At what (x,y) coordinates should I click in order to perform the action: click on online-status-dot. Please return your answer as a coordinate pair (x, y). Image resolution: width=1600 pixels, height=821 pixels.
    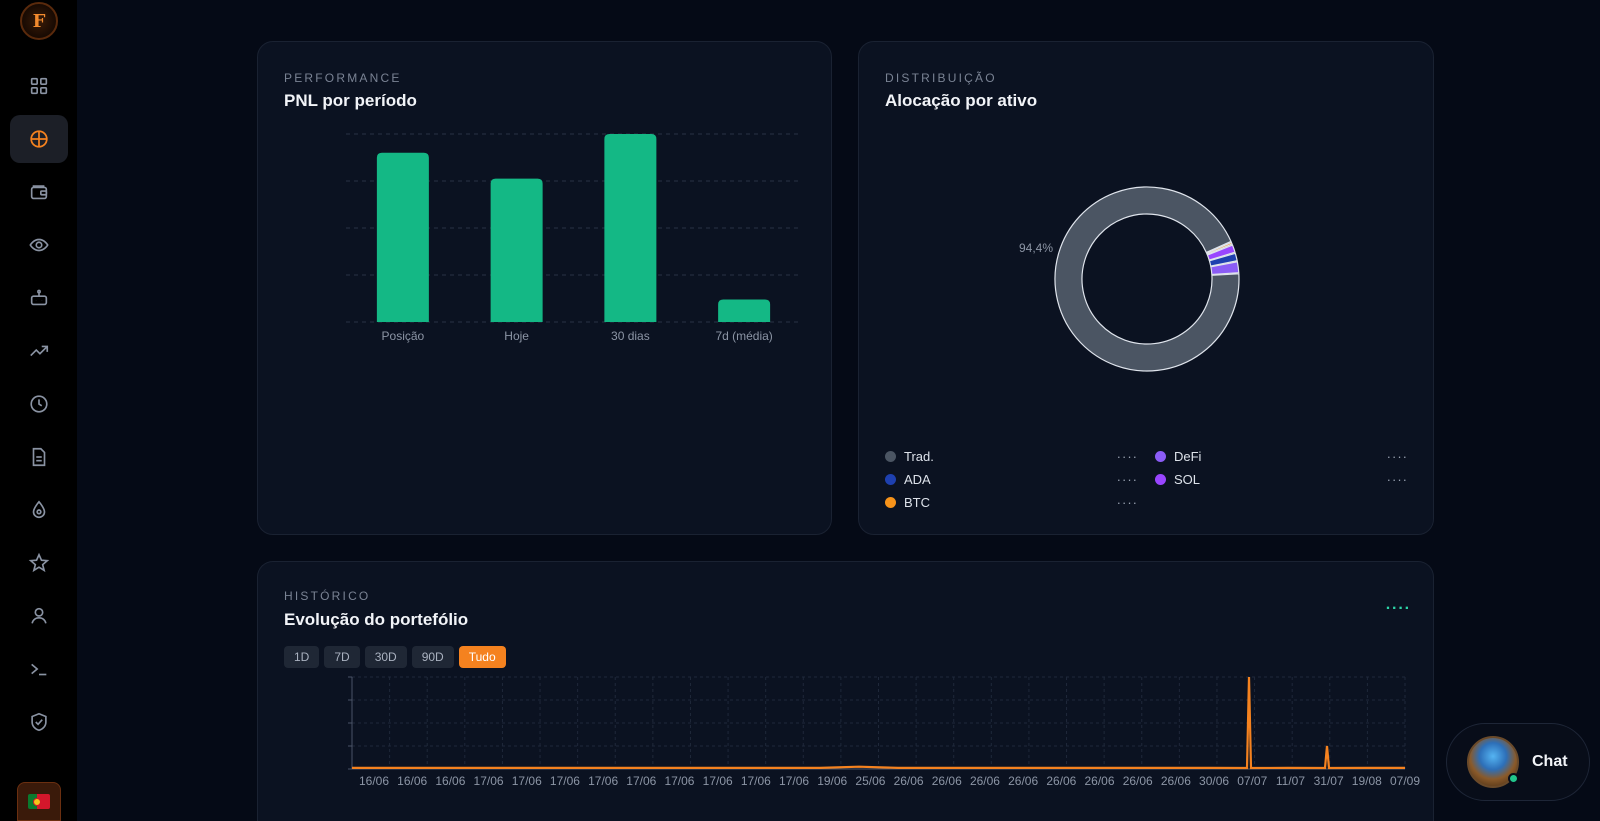
    Looking at the image, I should click on (1513, 778).